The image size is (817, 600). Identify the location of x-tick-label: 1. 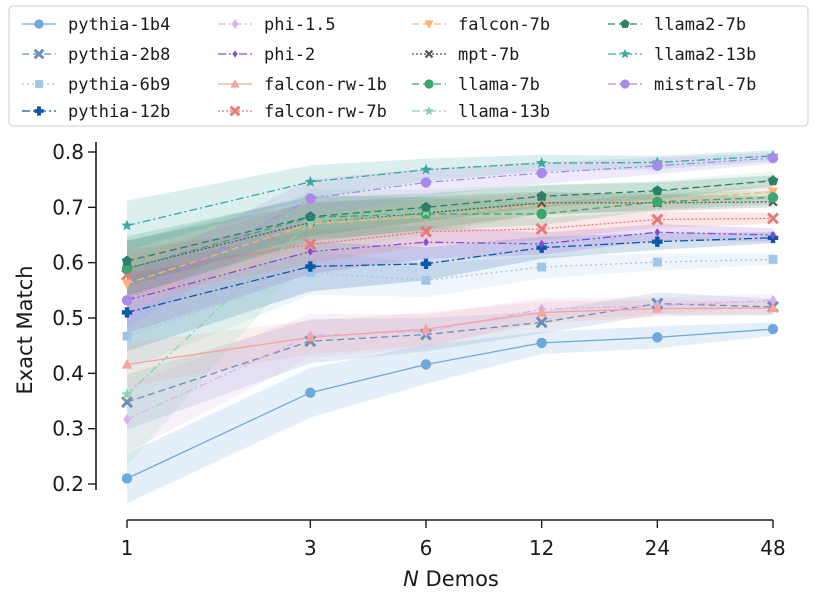
(127, 548).